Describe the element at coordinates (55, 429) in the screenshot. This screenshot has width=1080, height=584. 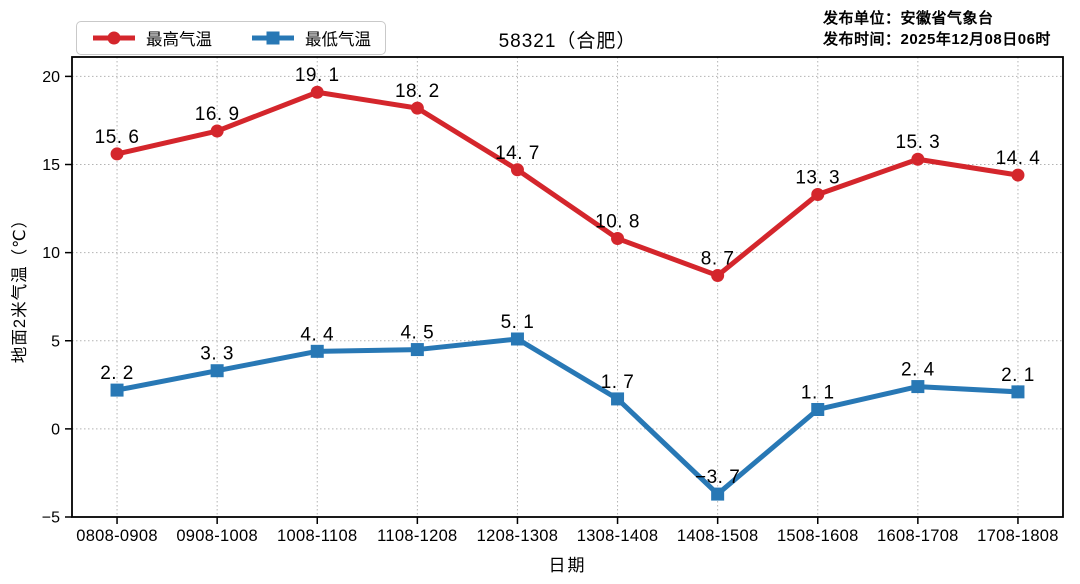
I see `y-tick-label: 0` at that location.